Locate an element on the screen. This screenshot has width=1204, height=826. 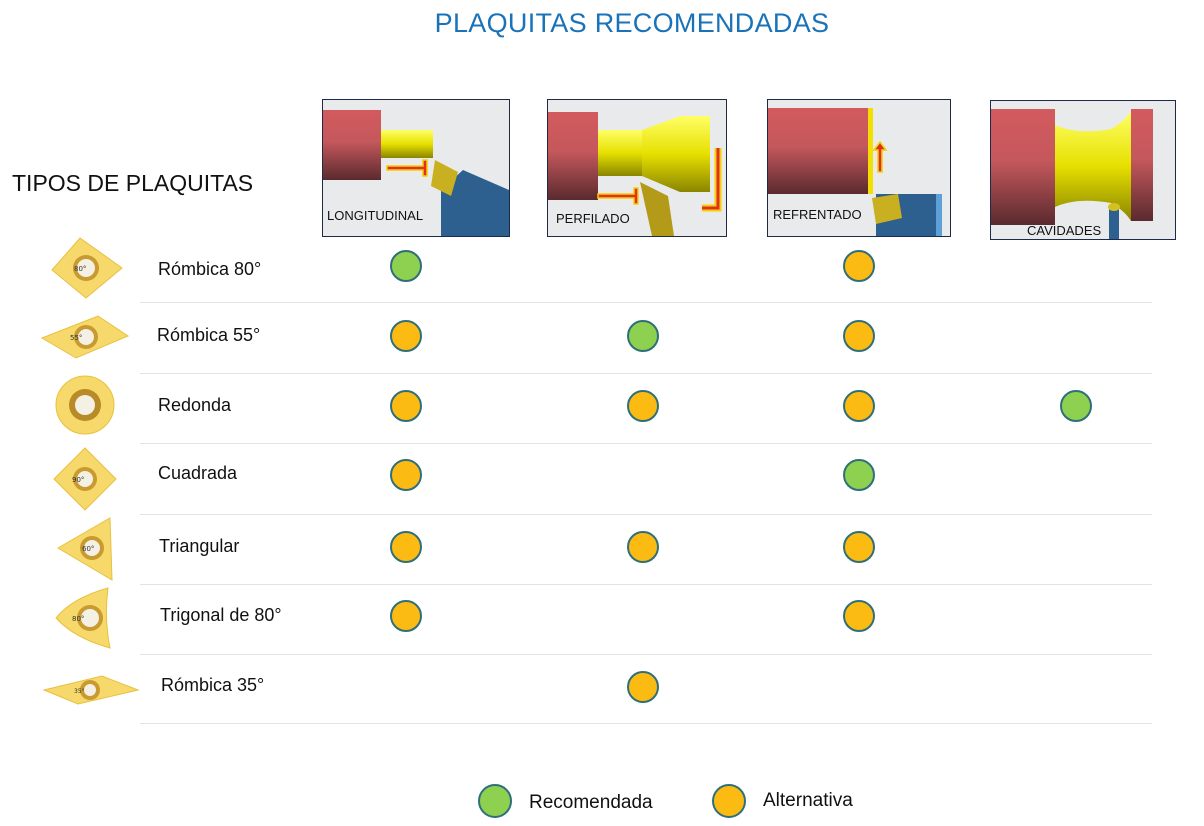
profiling-turning-icon is located at coordinates (635, 174).